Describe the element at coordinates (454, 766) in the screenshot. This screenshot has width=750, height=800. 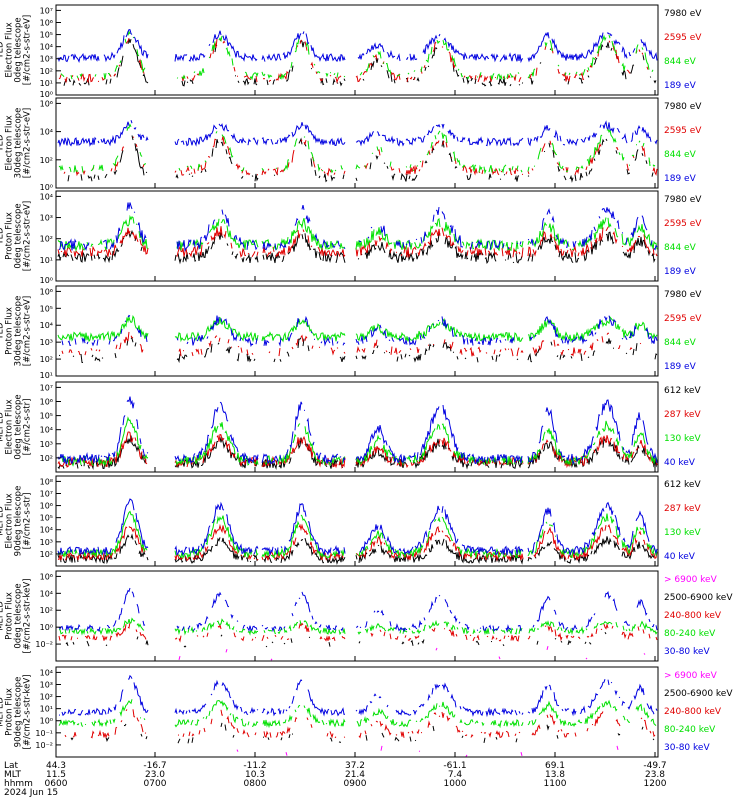
I see `x-tick-label-lat: -61.1` at that location.